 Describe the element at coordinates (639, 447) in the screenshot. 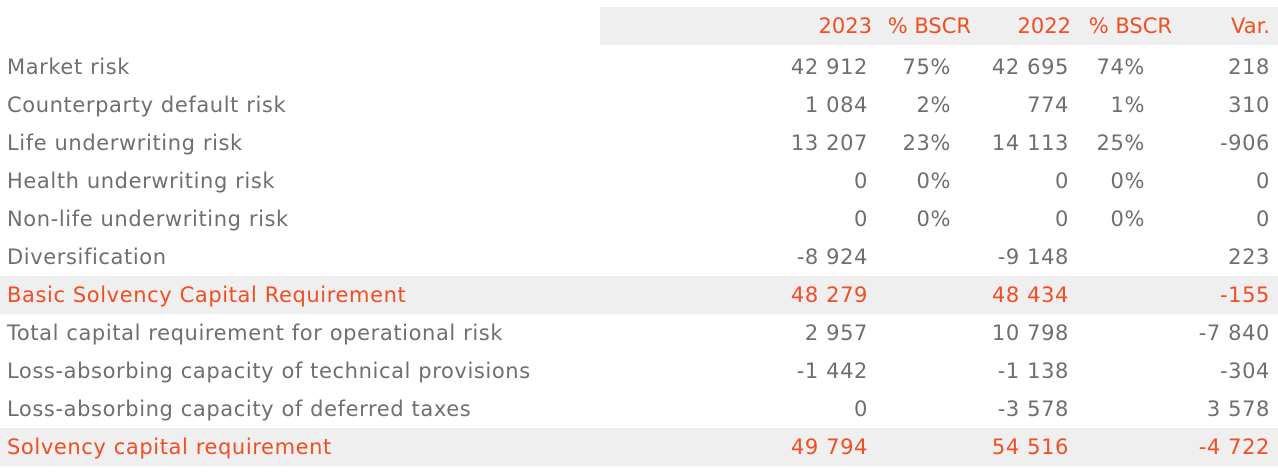

I see `band-scr` at that location.